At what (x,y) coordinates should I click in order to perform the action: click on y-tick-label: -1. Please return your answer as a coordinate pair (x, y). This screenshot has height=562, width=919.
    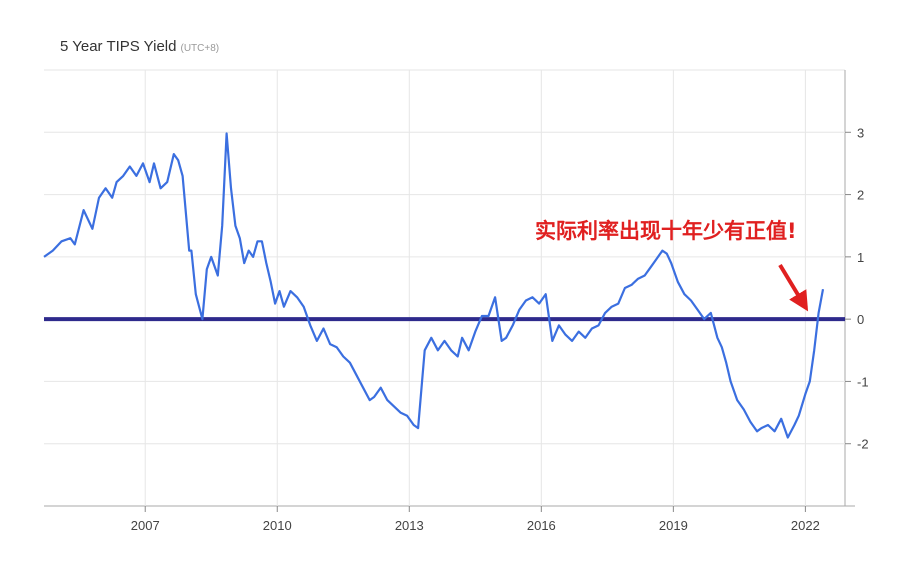
    Looking at the image, I should click on (863, 381).